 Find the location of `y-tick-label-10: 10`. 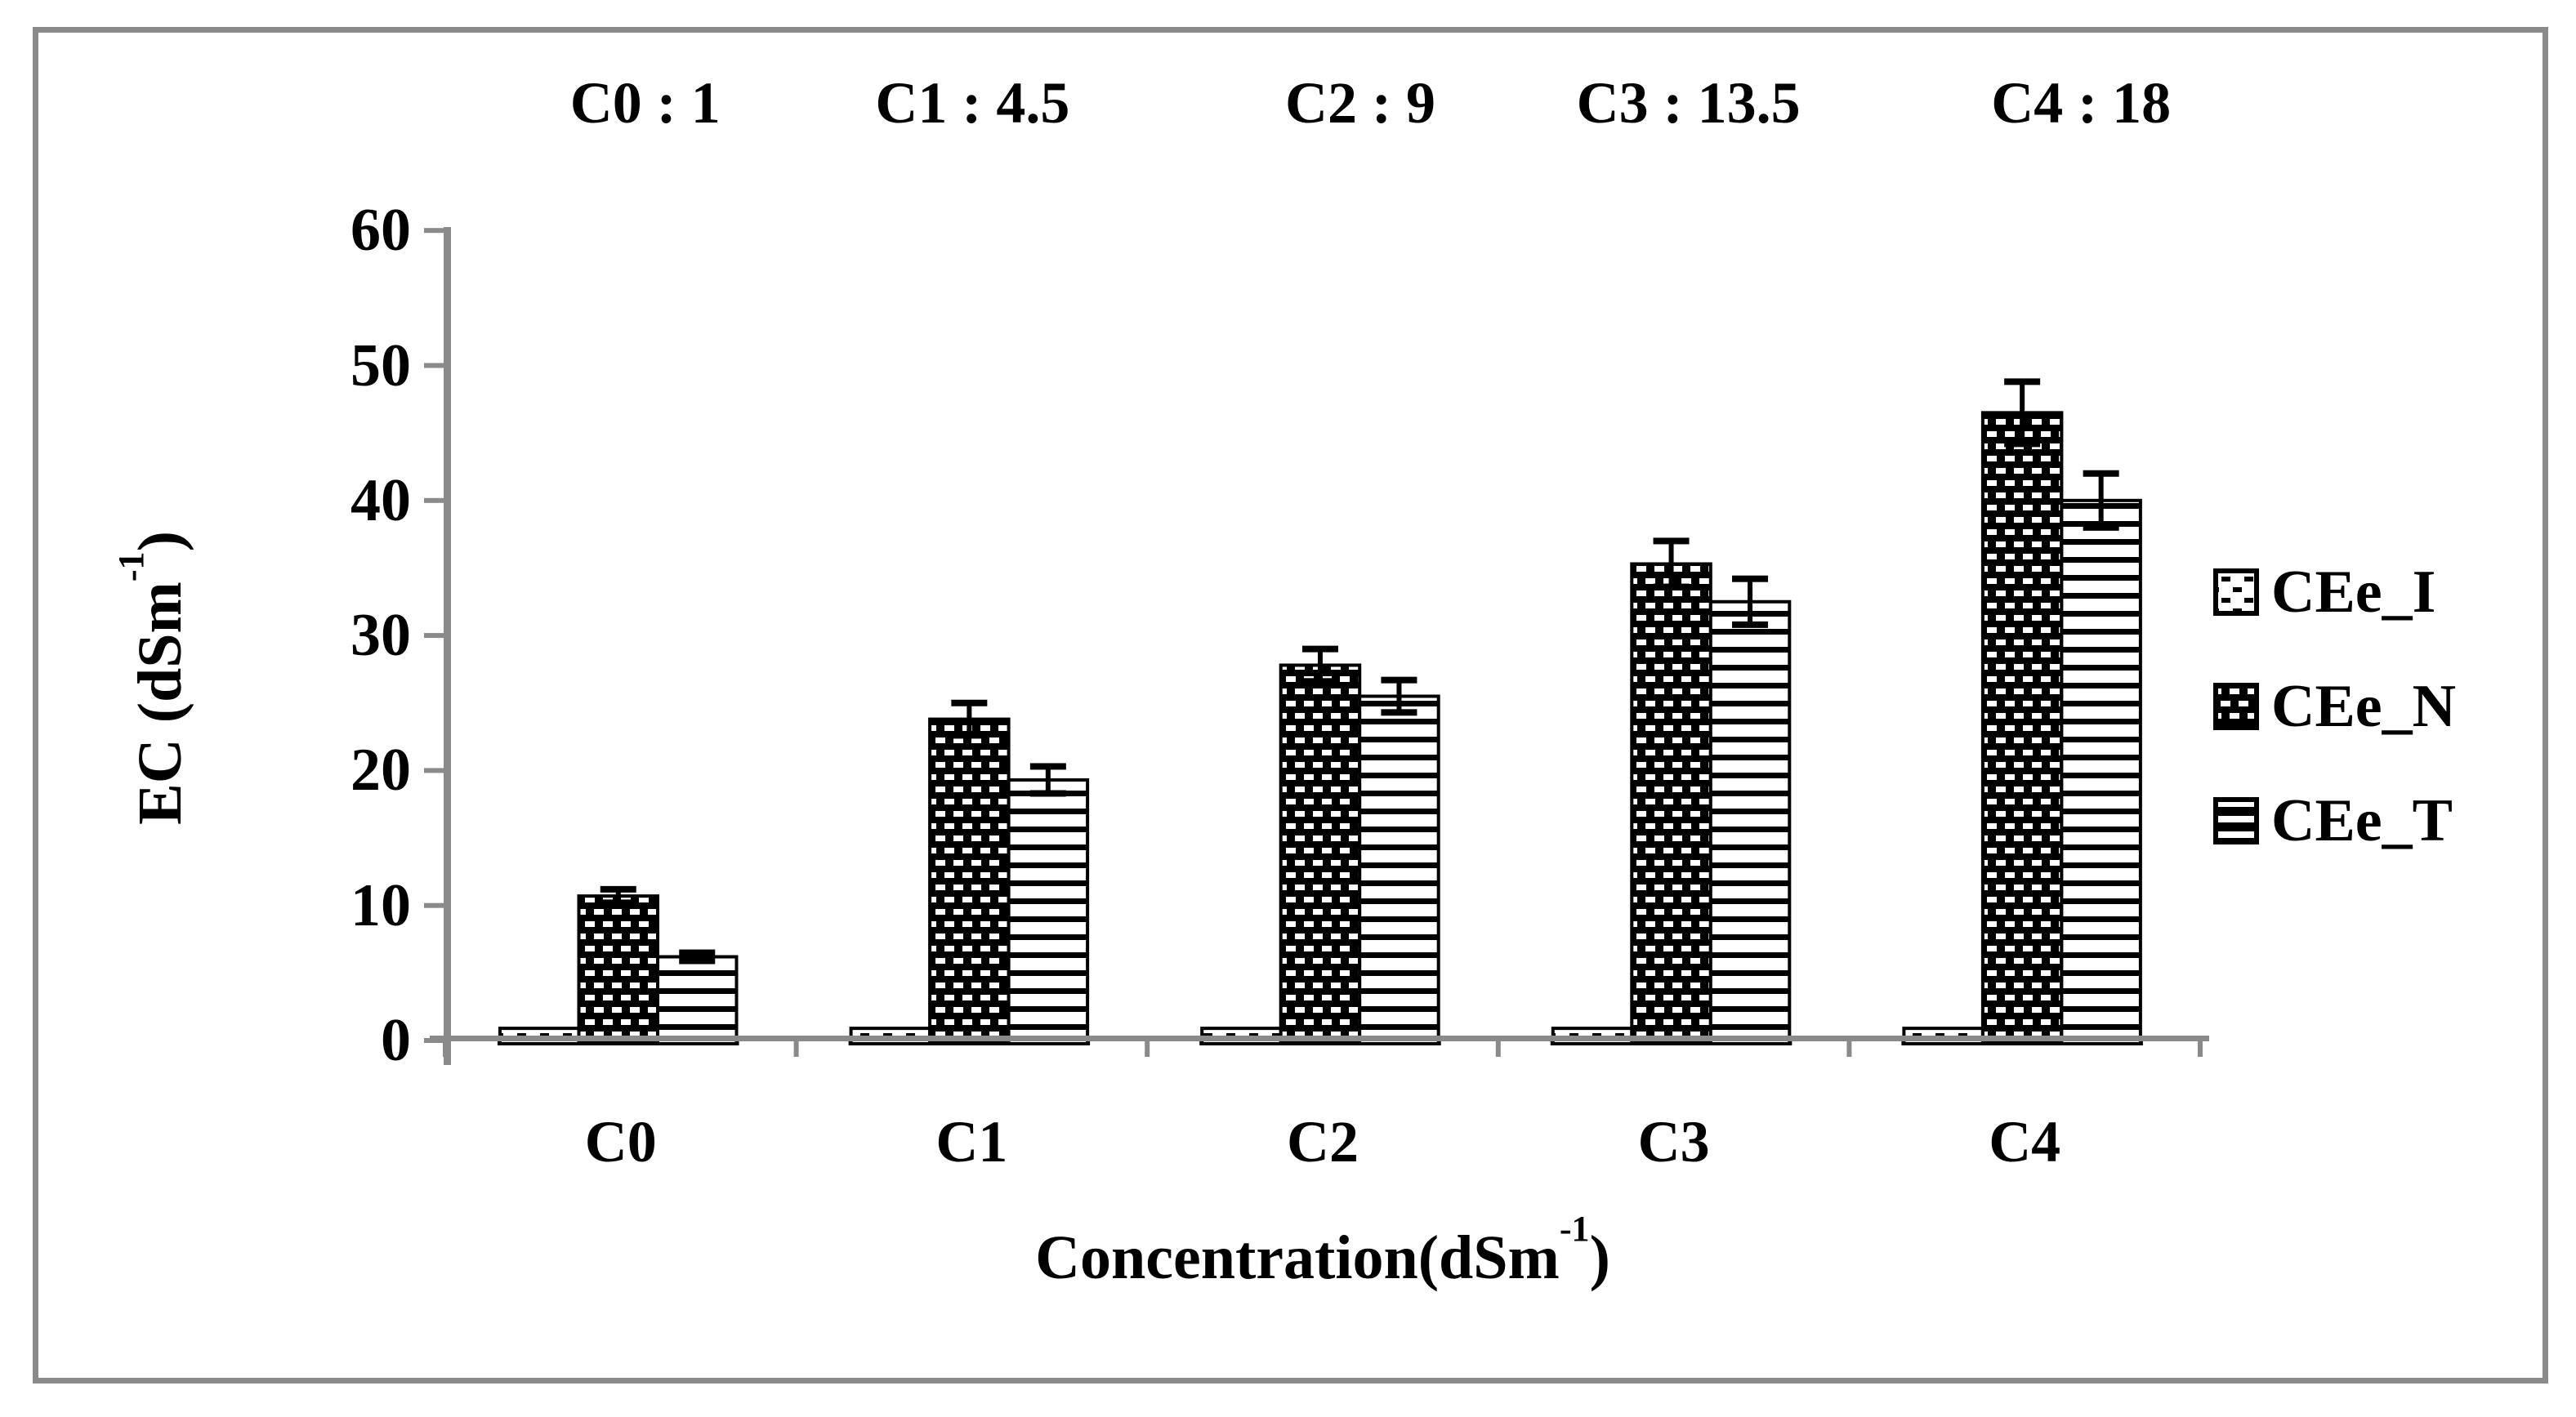

y-tick-label-10: 10 is located at coordinates (380, 905).